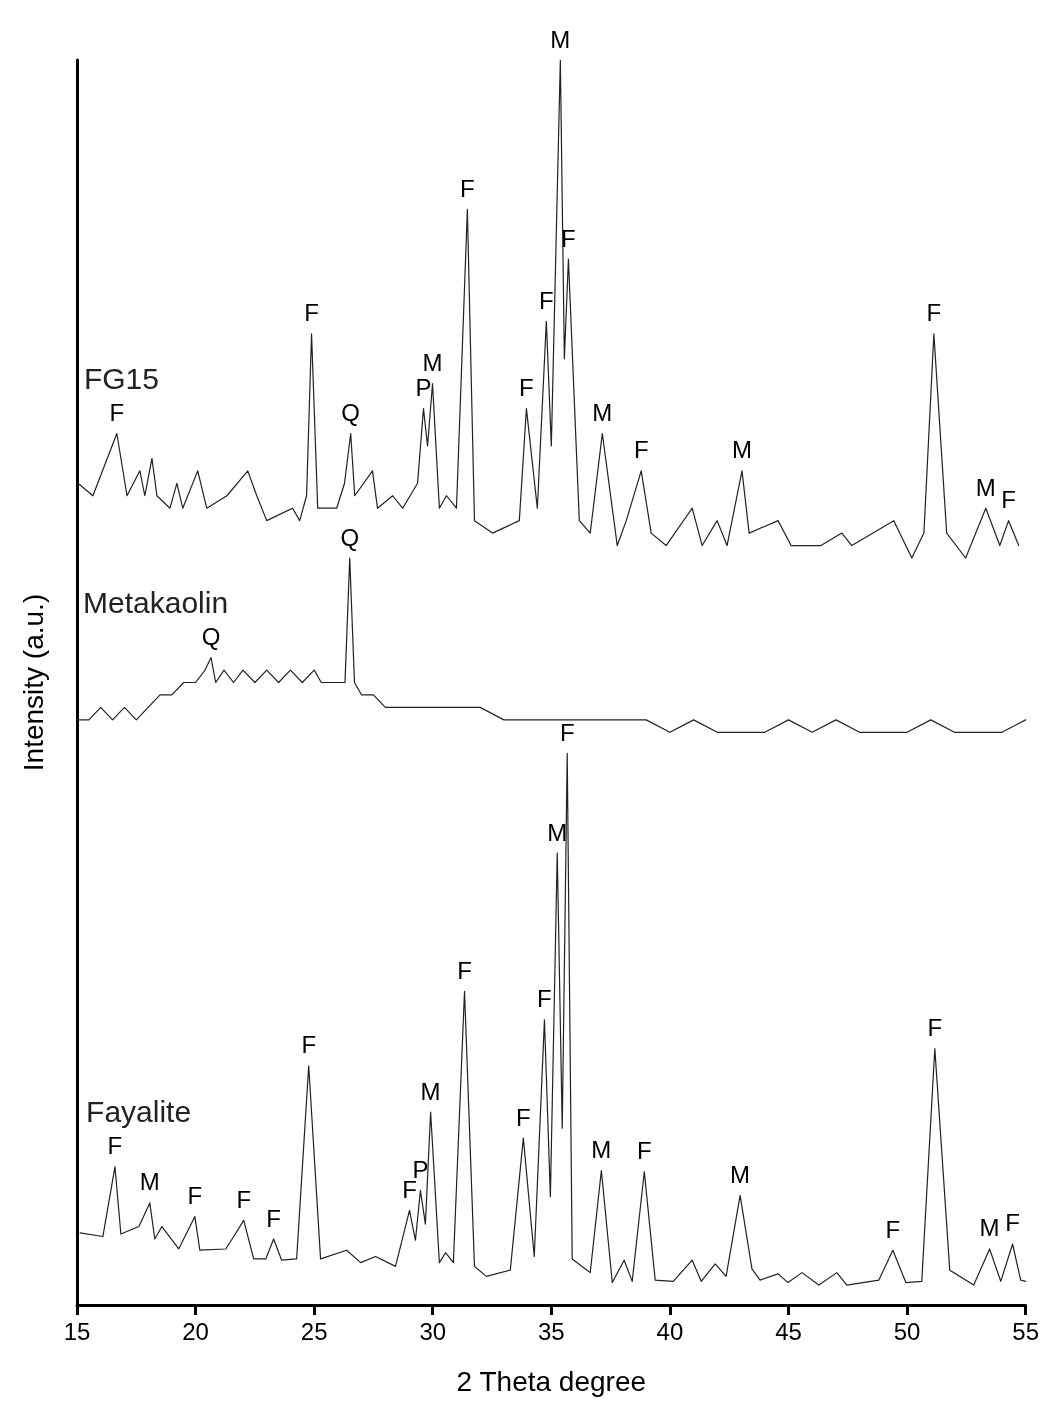  What do you see at coordinates (314, 1331) in the screenshot?
I see `x-tick-label: 25` at bounding box center [314, 1331].